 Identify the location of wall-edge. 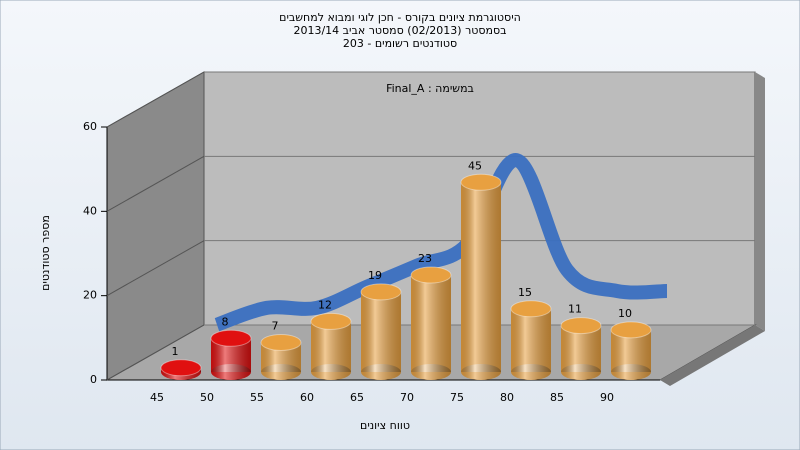
(760, 201).